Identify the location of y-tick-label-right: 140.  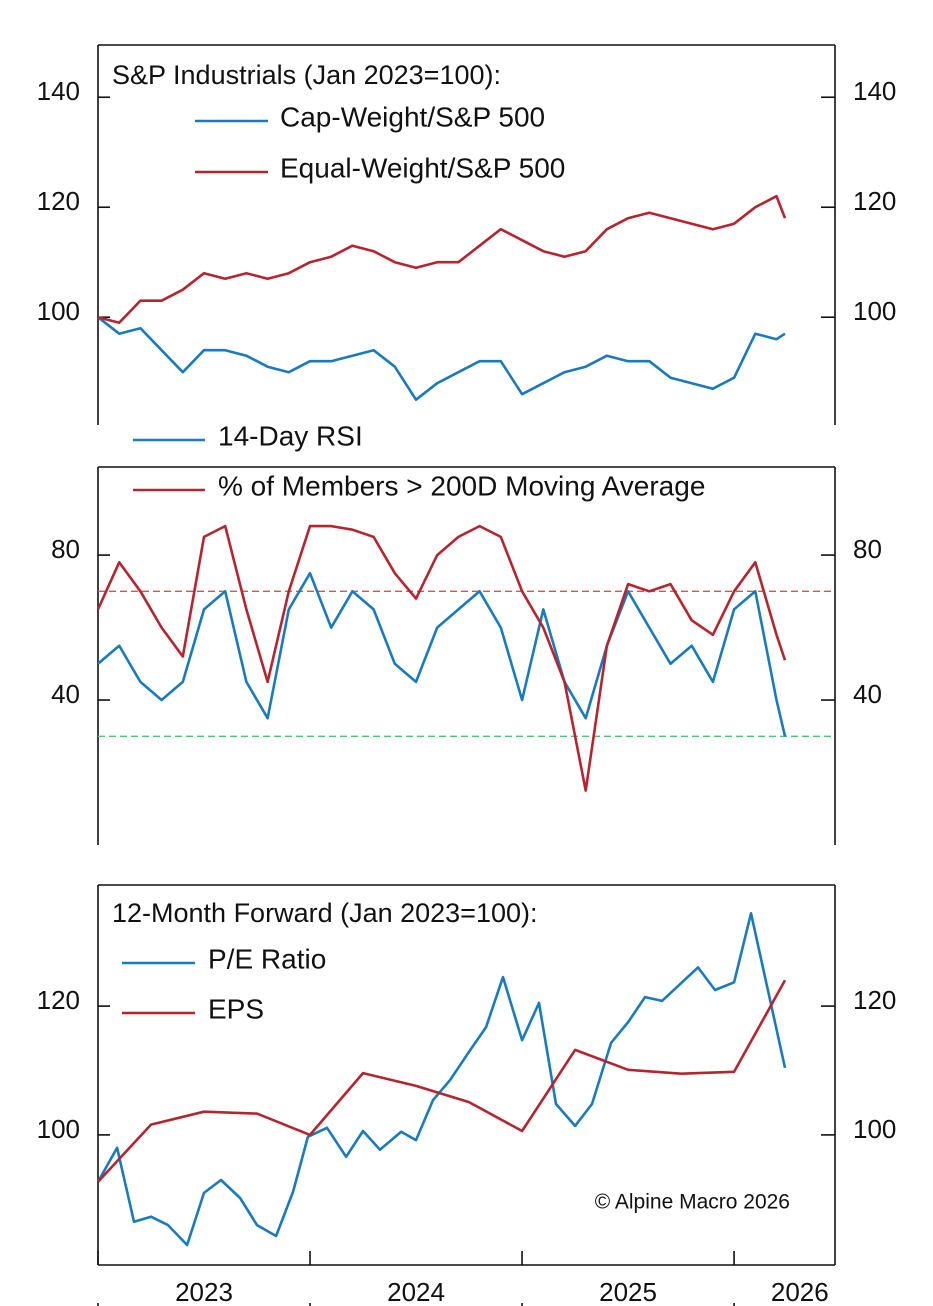
(874, 91).